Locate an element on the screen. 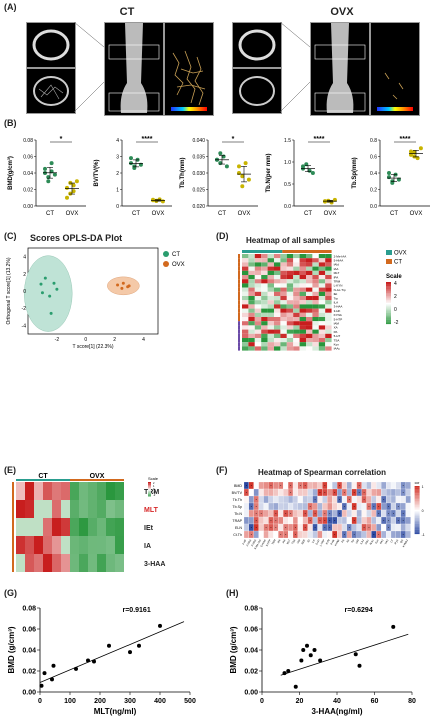  row-label: TRM is located at coordinates (151, 492).